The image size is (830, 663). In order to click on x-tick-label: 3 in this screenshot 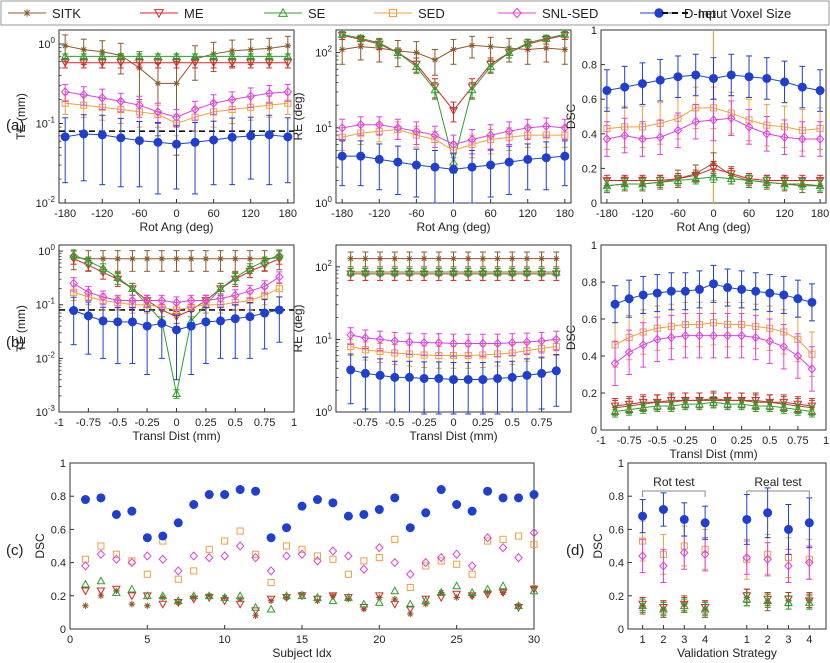, I will do `click(684, 640)`.